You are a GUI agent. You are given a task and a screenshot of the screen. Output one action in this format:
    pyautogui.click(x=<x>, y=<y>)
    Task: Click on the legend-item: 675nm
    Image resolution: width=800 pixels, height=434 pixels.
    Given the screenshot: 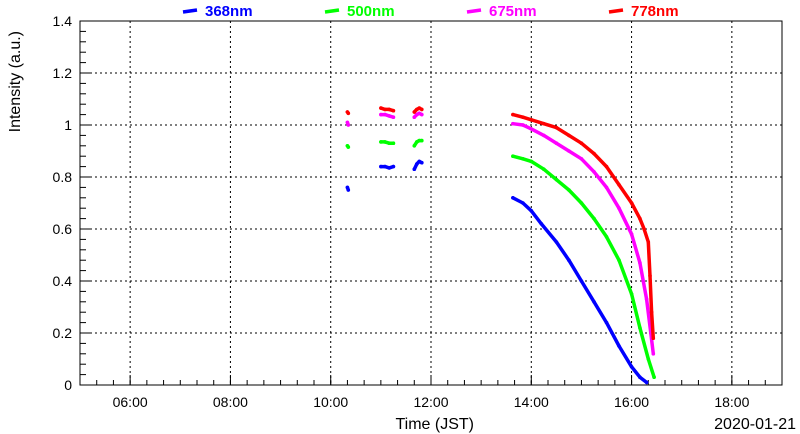 What is the action you would take?
    pyautogui.click(x=501, y=11)
    